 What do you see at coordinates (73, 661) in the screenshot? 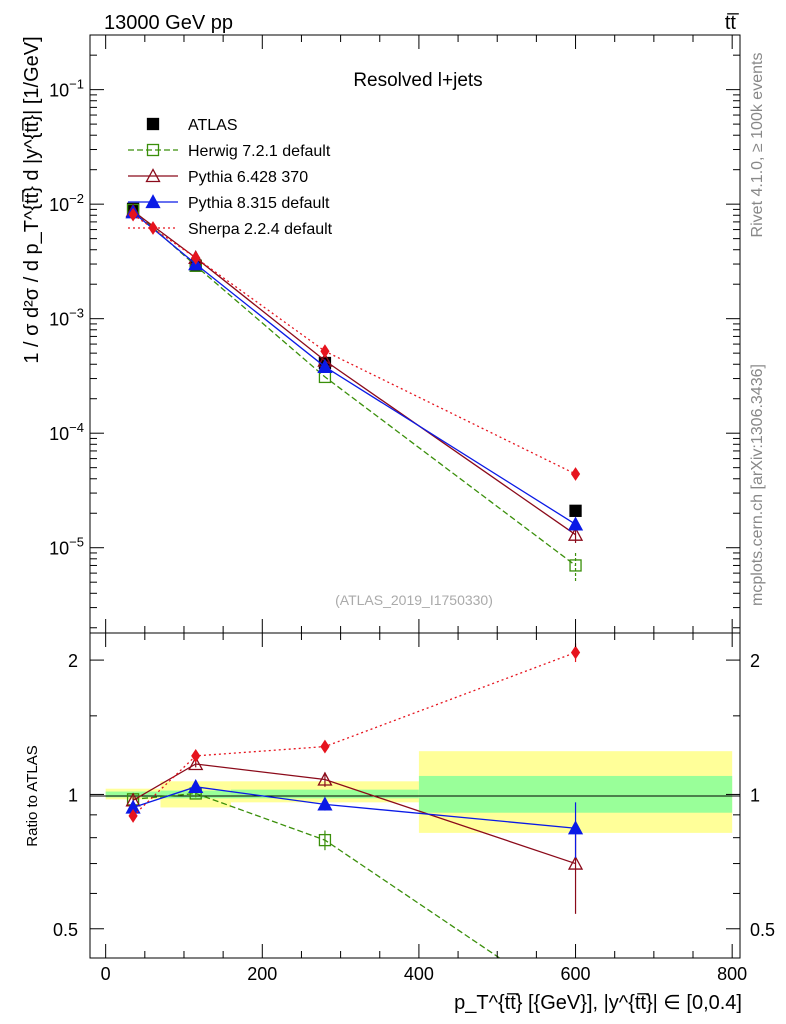
I see `ratio-ytick-label: 2` at bounding box center [73, 661].